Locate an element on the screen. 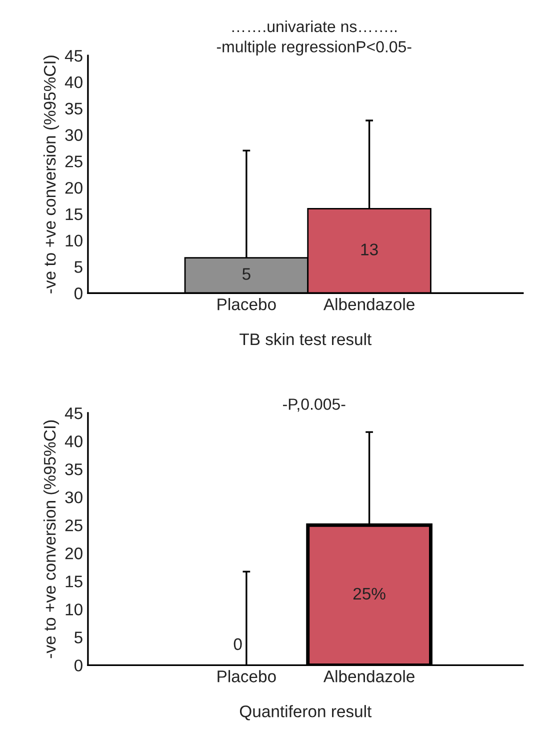 This screenshot has height=731, width=533. chart-title: -P,0.005- is located at coordinates (314, 405).